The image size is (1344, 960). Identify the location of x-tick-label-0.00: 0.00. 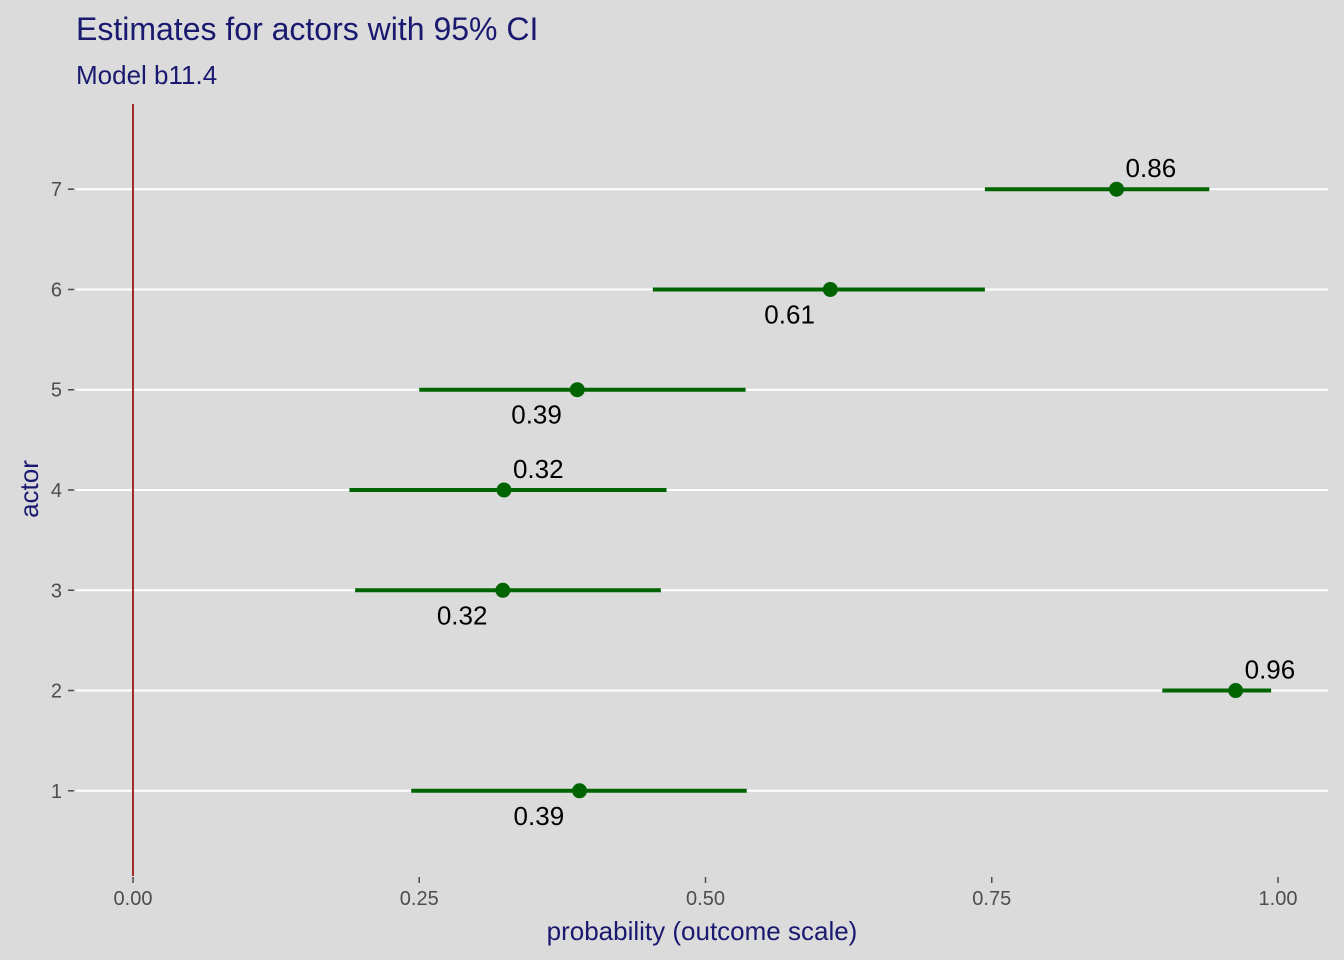
(133, 899).